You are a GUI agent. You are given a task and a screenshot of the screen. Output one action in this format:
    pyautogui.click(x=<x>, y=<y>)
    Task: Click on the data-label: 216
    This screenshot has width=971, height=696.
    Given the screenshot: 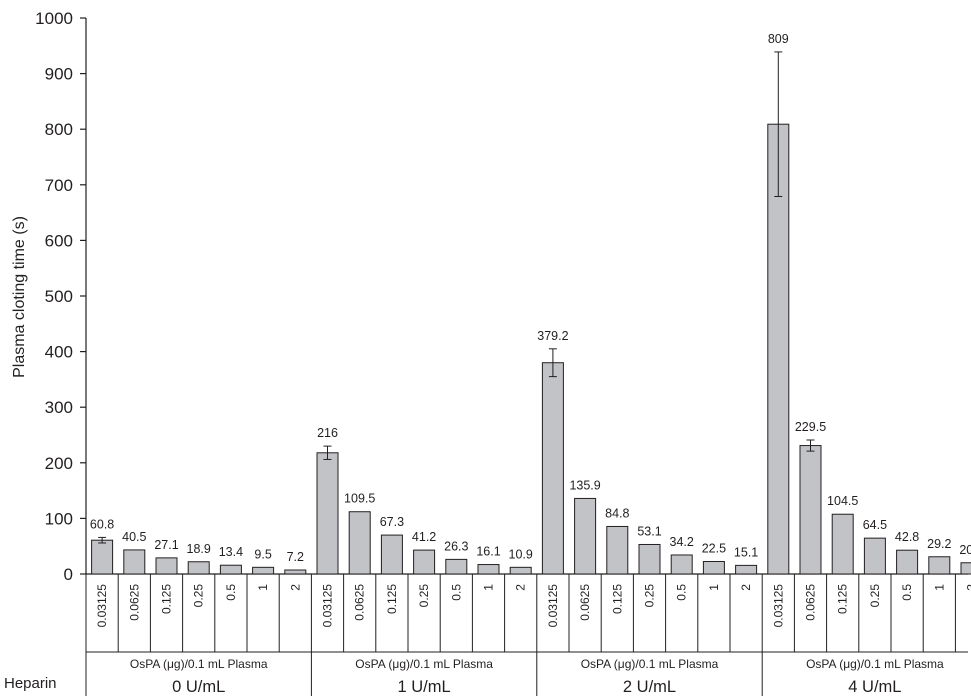 What is the action you would take?
    pyautogui.click(x=327, y=433)
    